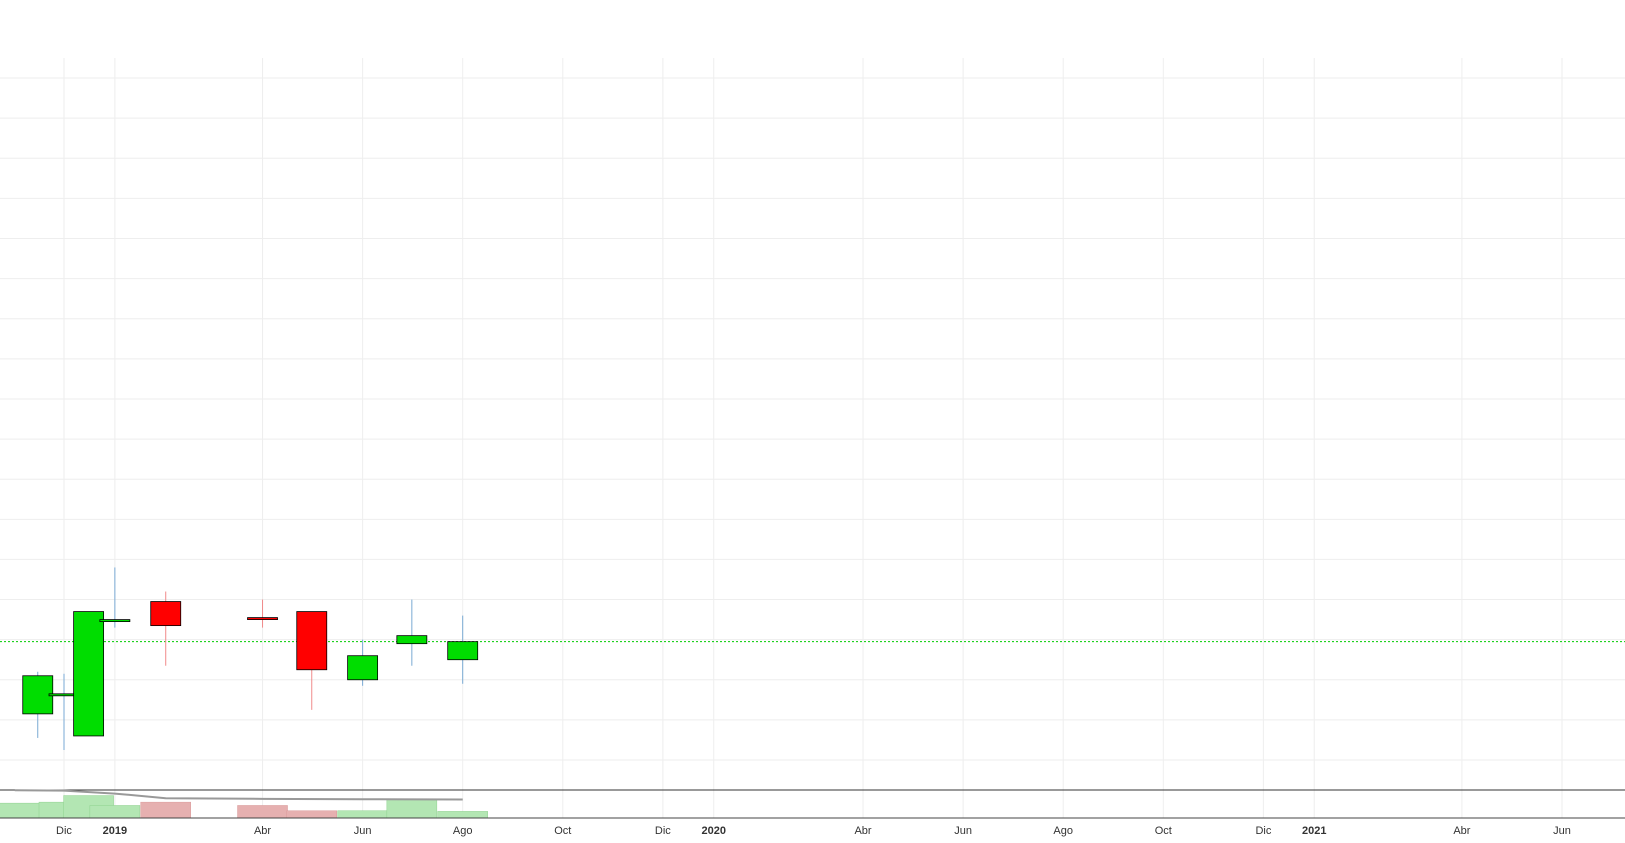 The height and width of the screenshot is (843, 1625). What do you see at coordinates (238, 795) in the screenshot?
I see `volume-moving-average-line` at bounding box center [238, 795].